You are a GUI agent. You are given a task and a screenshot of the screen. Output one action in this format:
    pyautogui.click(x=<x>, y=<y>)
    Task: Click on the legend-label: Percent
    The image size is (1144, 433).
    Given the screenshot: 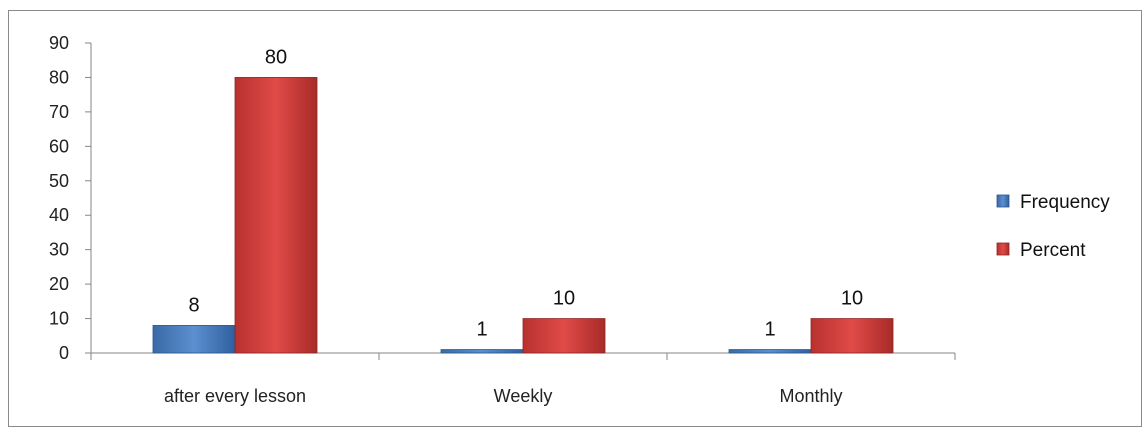 What is the action you would take?
    pyautogui.click(x=1053, y=250)
    